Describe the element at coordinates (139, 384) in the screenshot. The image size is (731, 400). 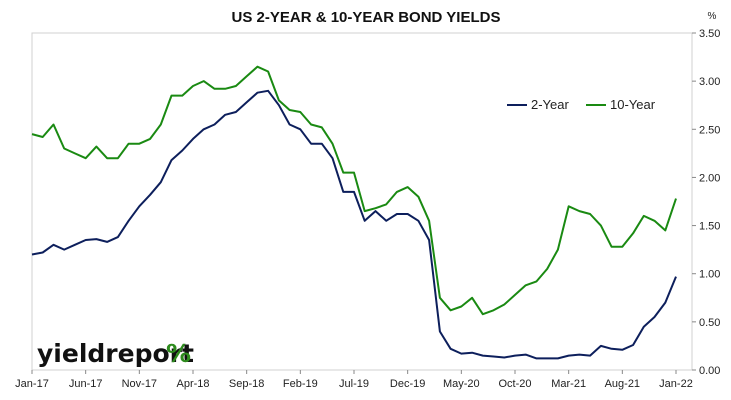
I see `x-tick-label: Nov-17` at that location.